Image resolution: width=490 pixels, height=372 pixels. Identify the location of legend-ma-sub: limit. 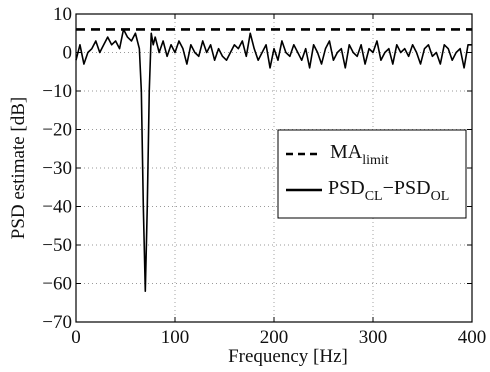
(375, 160).